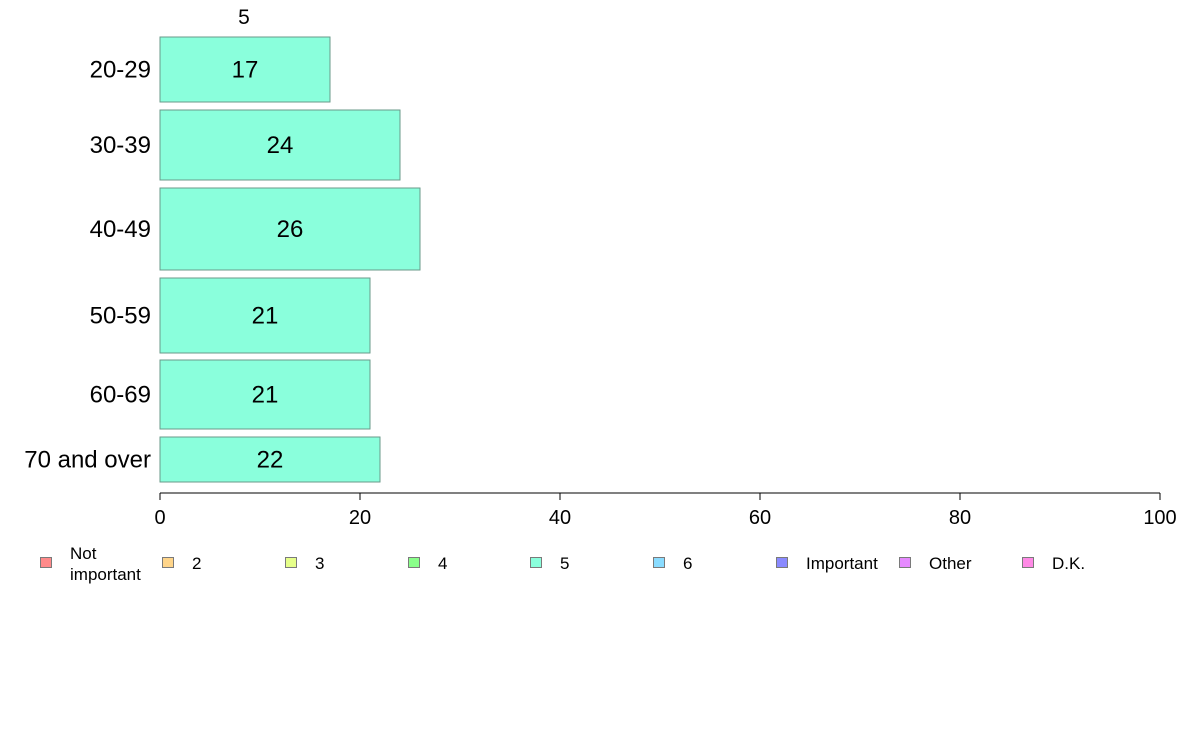 The image size is (1188, 736). Describe the element at coordinates (760, 518) in the screenshot. I see `x-tick-label: 60` at that location.